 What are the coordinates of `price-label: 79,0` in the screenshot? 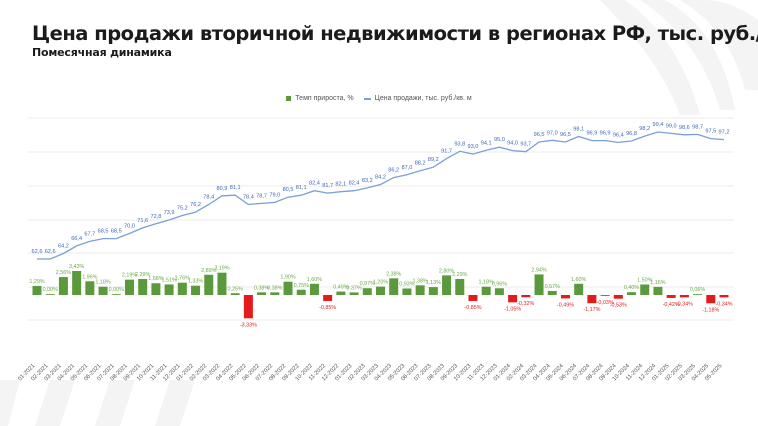 It's located at (274, 195).